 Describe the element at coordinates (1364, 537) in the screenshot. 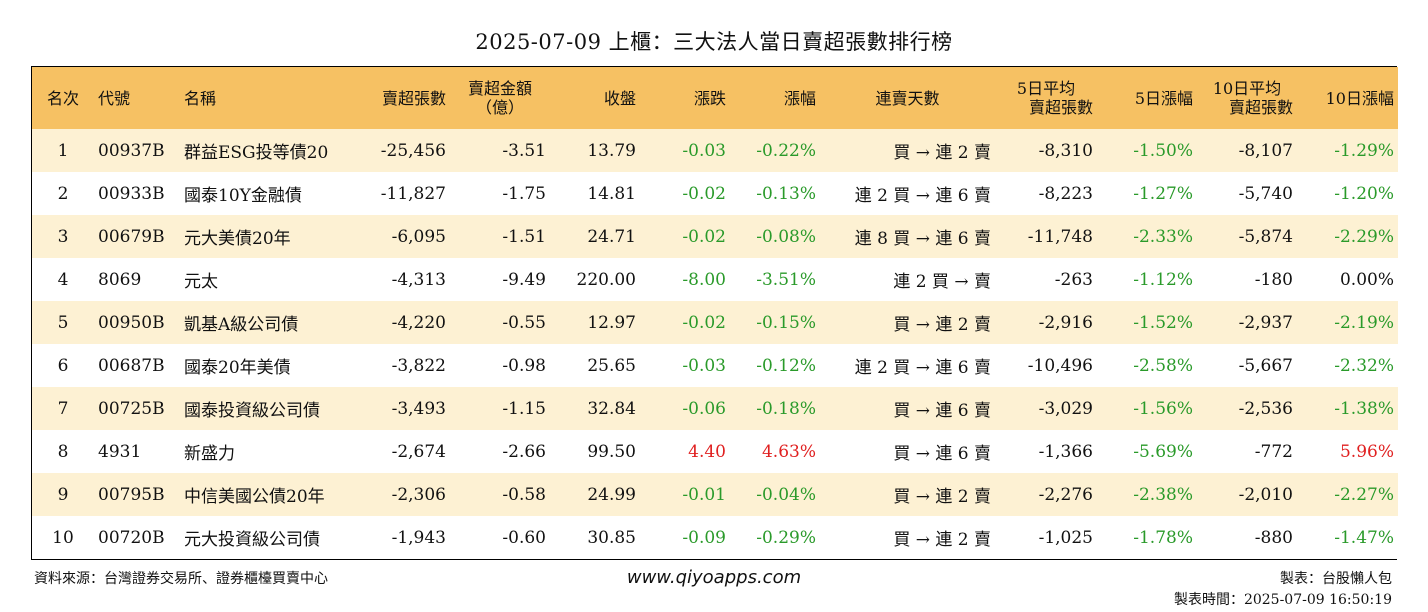

I see `pct10-cell: -1.47%` at that location.